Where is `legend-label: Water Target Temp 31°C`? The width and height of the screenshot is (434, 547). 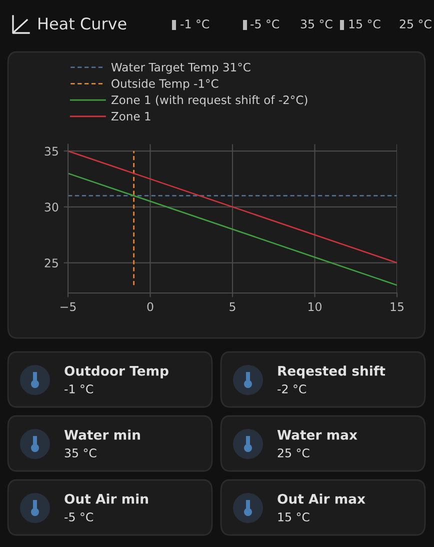
legend-label: Water Target Temp 31°C is located at coordinates (180, 68).